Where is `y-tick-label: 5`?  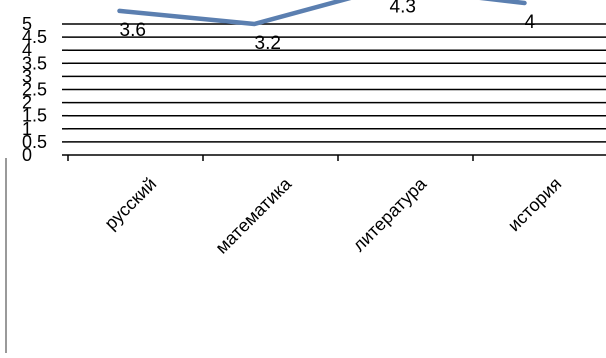
y-tick-label: 5 is located at coordinates (27, 24).